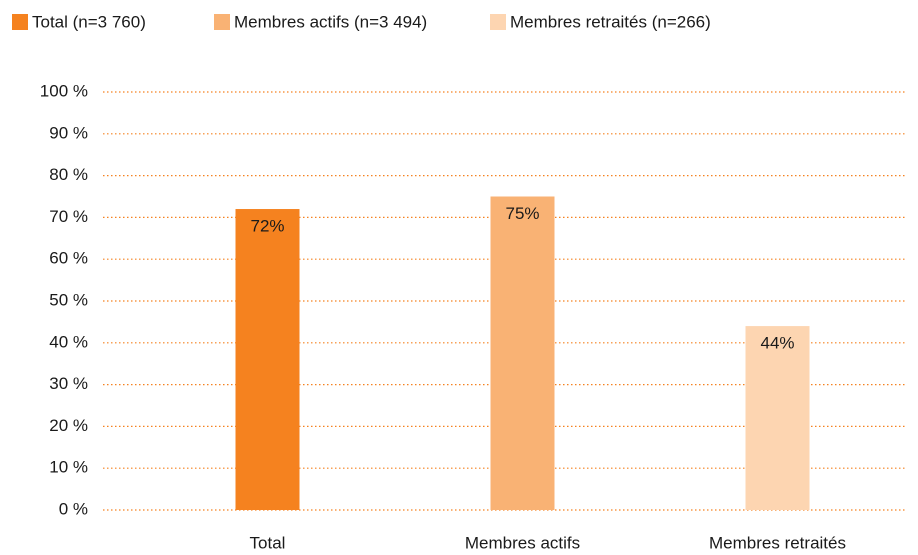 The width and height of the screenshot is (918, 555). What do you see at coordinates (68, 341) in the screenshot?
I see `y-tick-label: 40 %` at bounding box center [68, 341].